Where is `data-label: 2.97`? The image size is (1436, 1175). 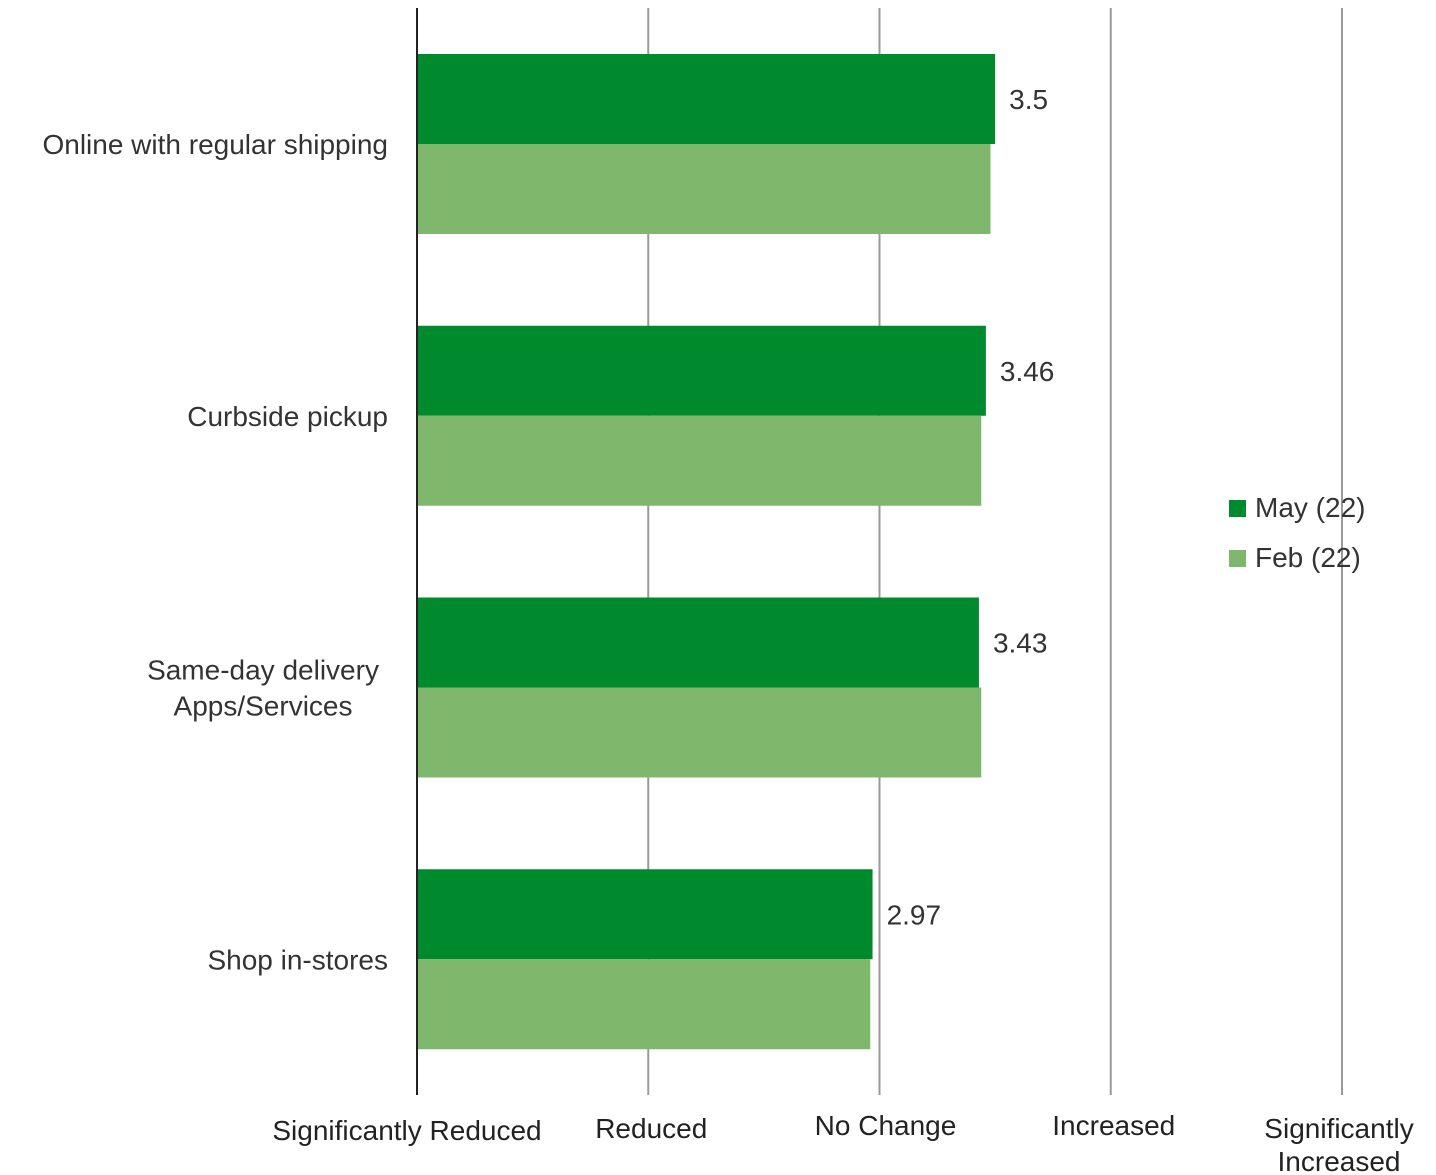 data-label: 2.97 is located at coordinates (914, 914).